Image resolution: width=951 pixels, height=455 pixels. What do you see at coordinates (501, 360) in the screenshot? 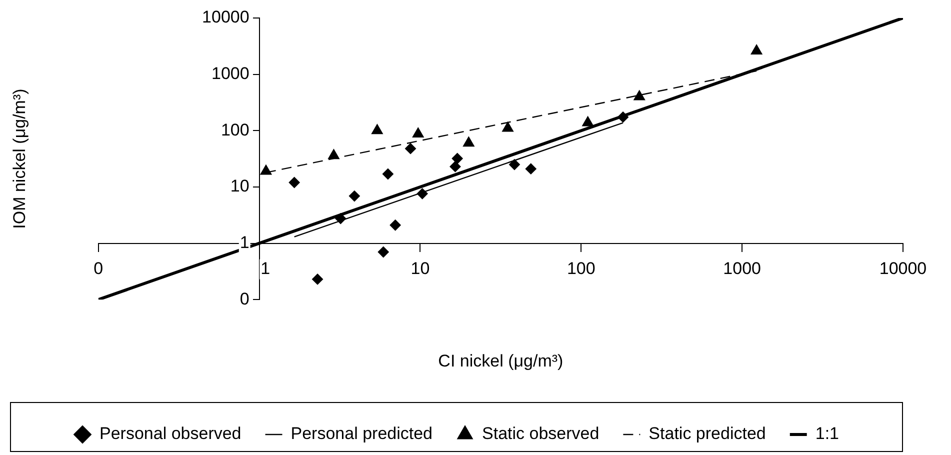
I see `x-axis-title: CI nickel (μg/m³)` at bounding box center [501, 360].